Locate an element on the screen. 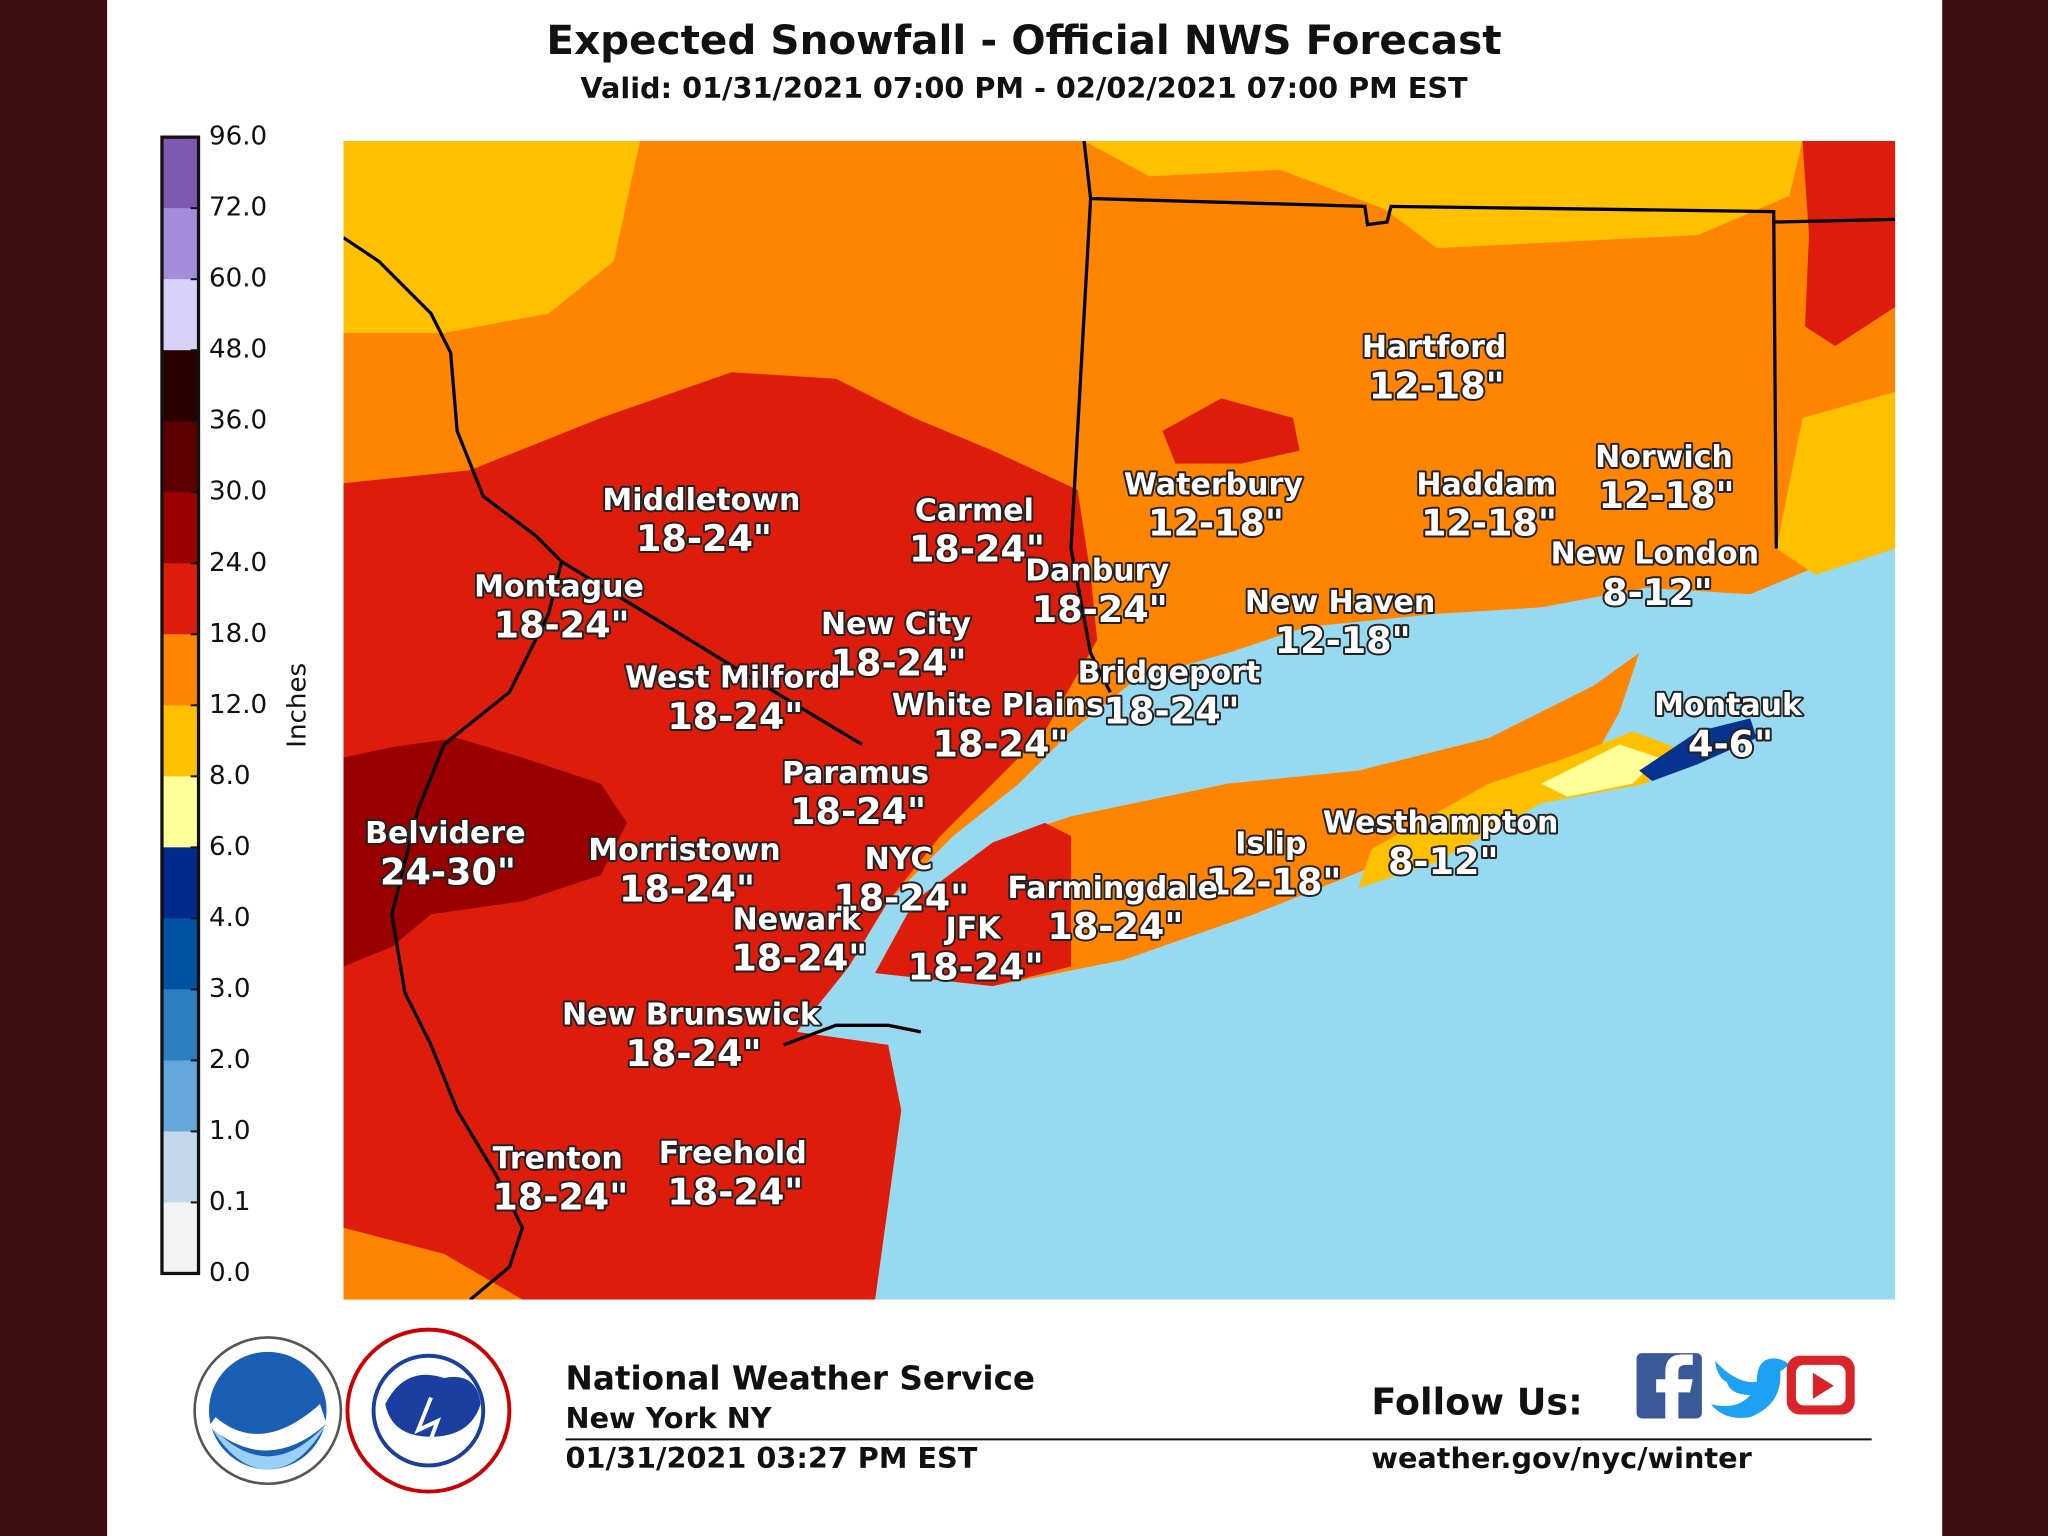 Image resolution: width=2048 pixels, height=1536 pixels. colorbar-tick-label: 1.0 is located at coordinates (230, 1131).